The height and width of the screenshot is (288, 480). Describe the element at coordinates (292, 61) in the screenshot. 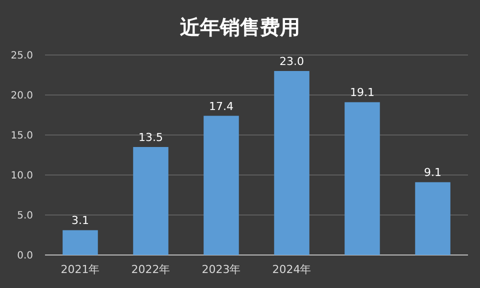

I see `data-label: 23.0` at that location.